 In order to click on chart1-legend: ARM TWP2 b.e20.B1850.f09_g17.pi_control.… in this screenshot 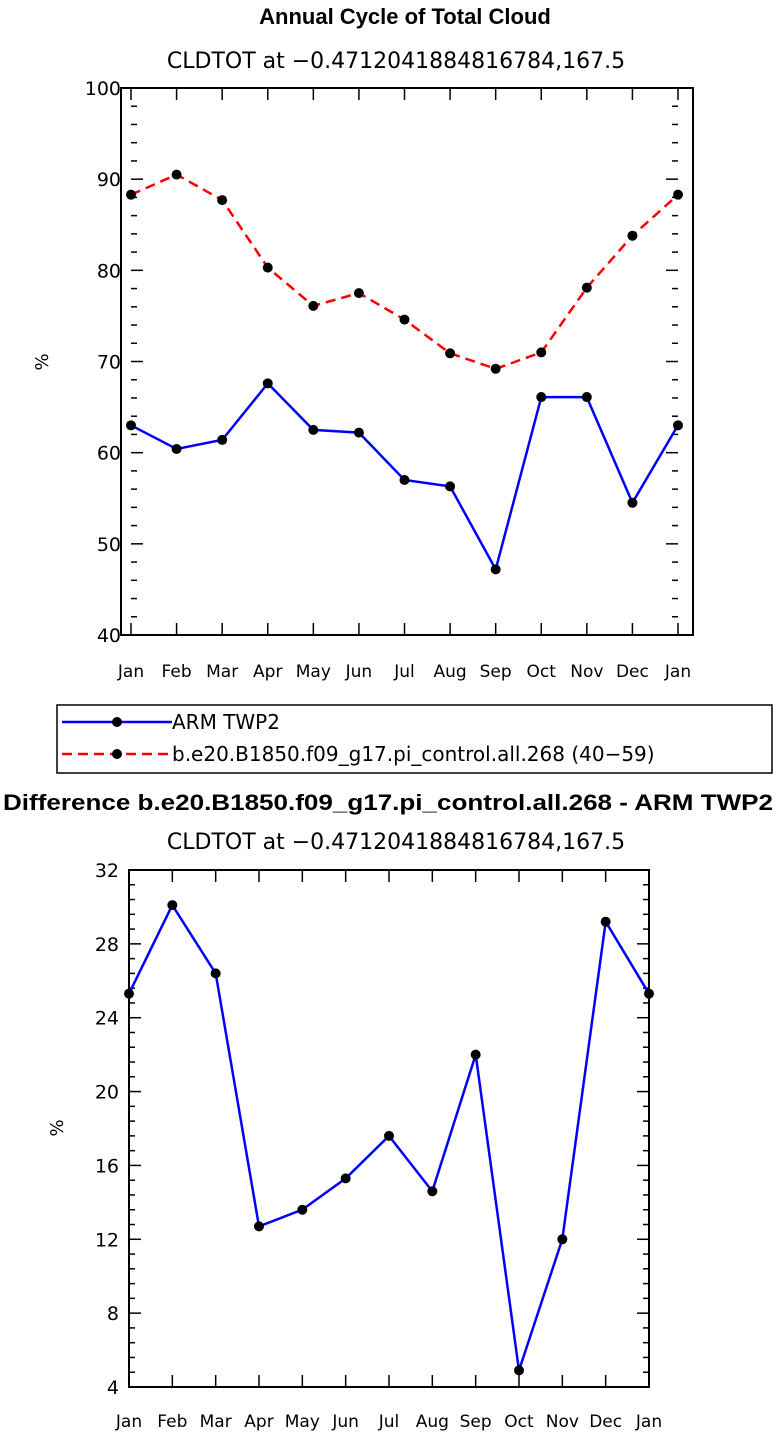, I will do `click(414, 739)`.